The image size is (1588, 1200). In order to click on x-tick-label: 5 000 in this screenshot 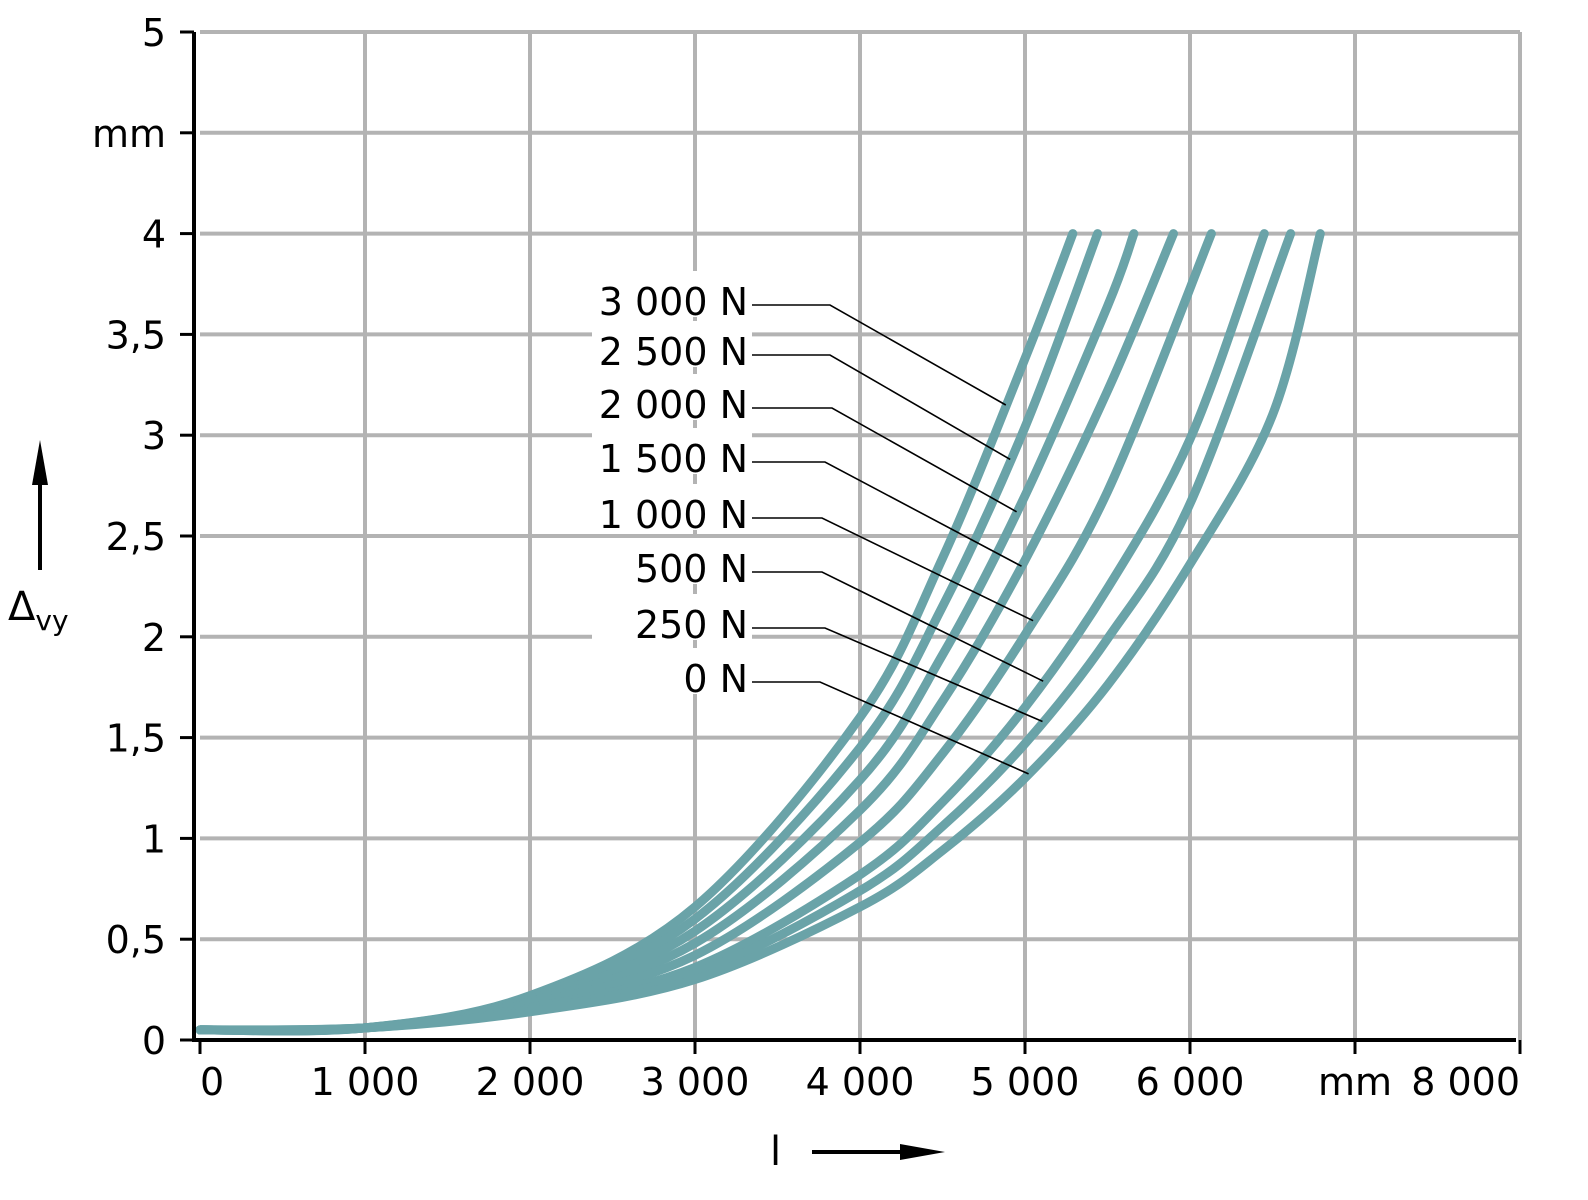, I will do `click(1025, 1082)`.